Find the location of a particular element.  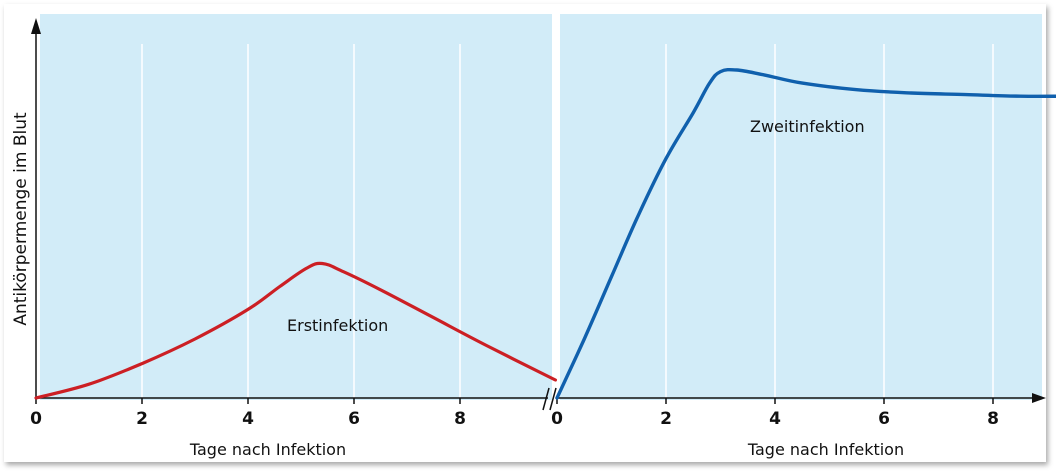

y-axis-arrow is located at coordinates (36, 26).